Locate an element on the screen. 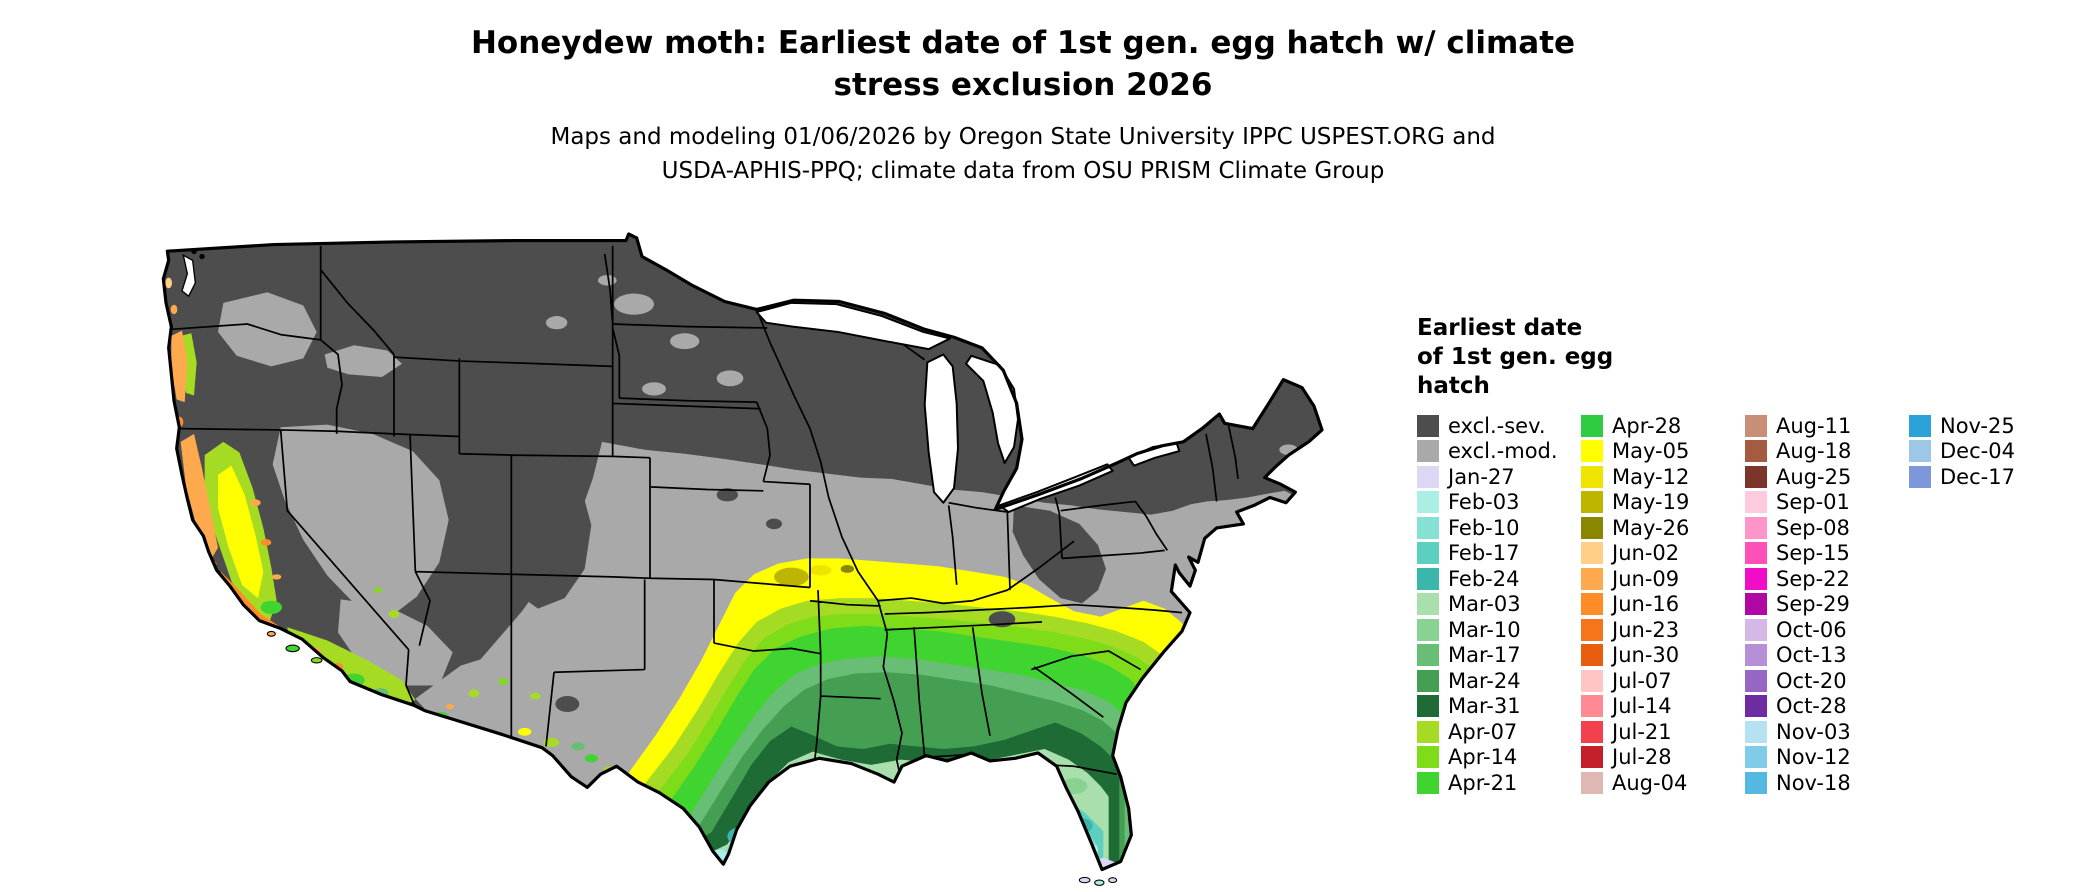  legend-label: Jul-14 is located at coordinates (1642, 706).